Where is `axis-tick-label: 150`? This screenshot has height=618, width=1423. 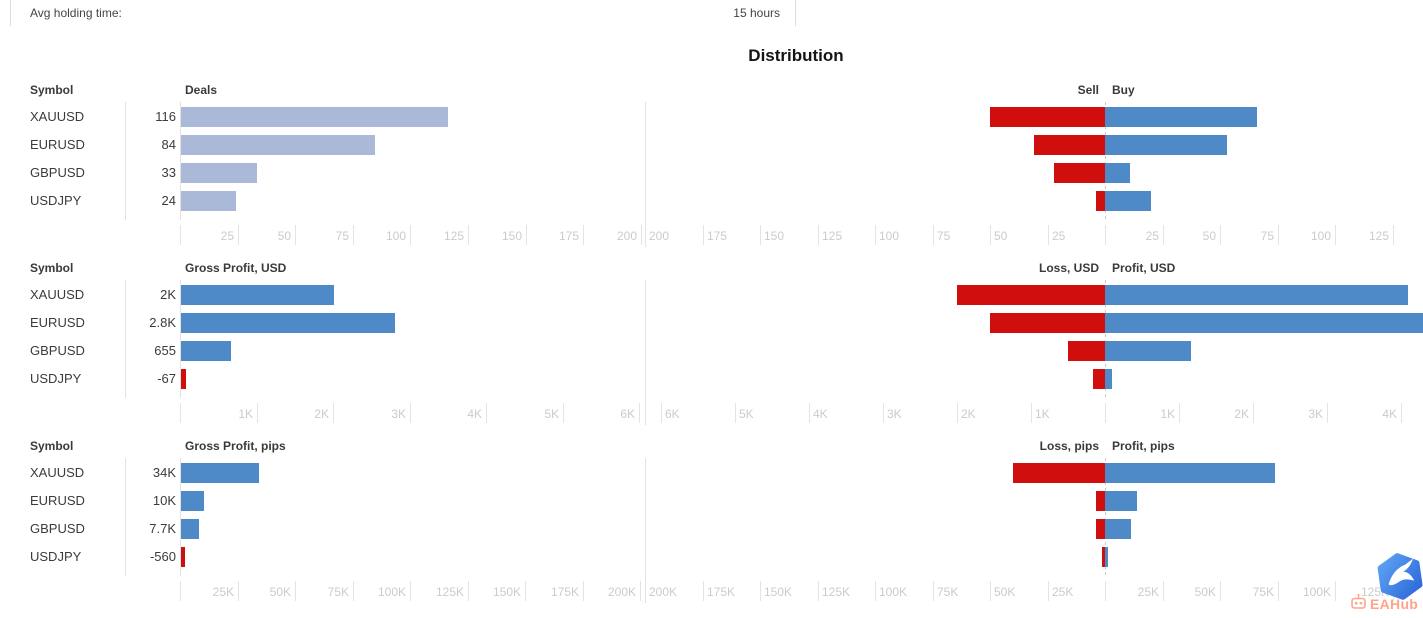 axis-tick-label: 150 is located at coordinates (774, 236).